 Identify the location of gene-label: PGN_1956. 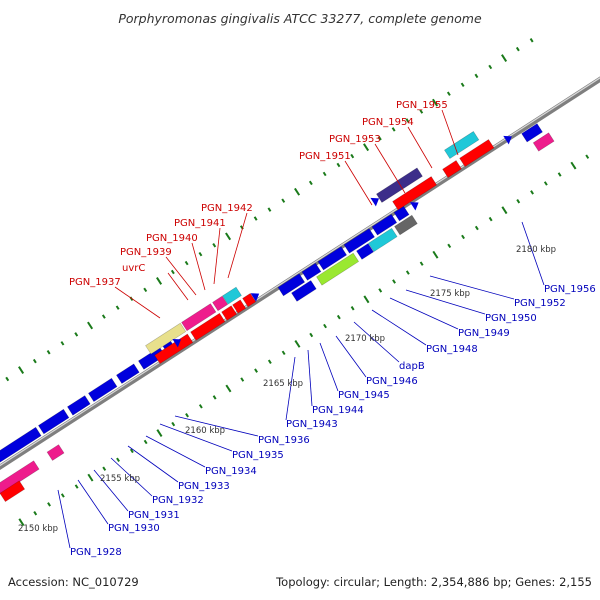
(570, 289).